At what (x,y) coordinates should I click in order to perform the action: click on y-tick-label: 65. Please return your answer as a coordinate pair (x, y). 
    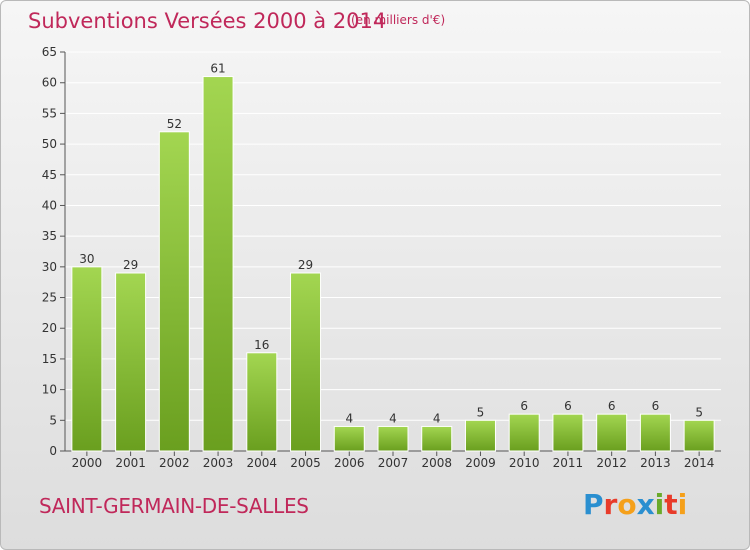
    Looking at the image, I should click on (49, 52).